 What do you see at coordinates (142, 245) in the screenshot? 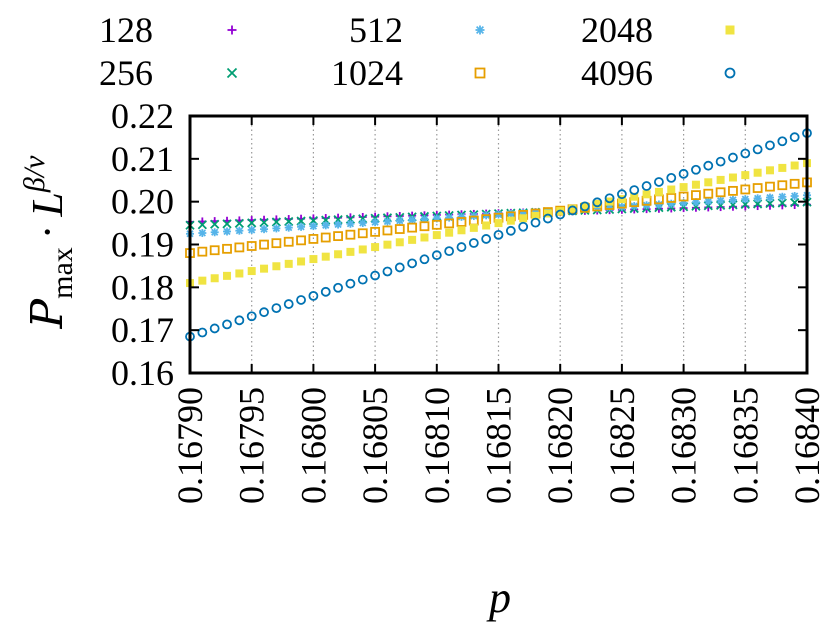
I see `y-tick-label: 0.19` at bounding box center [142, 245].